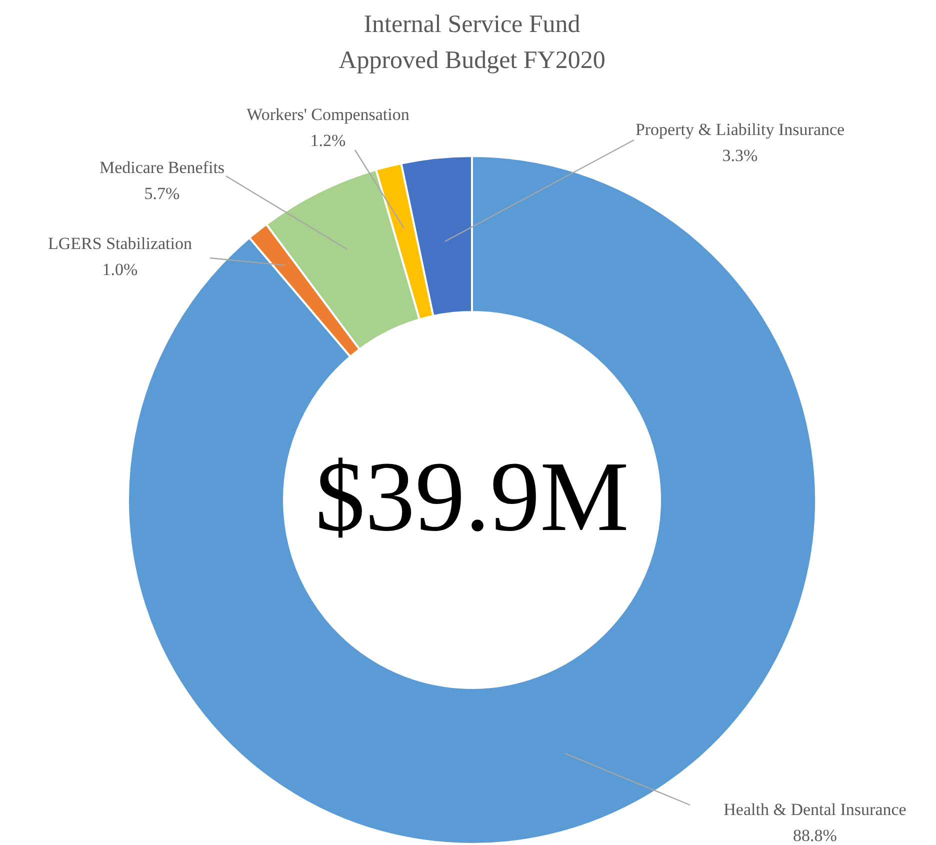 The width and height of the screenshot is (936, 845). Describe the element at coordinates (328, 140) in the screenshot. I see `data-label: 1.2%` at that location.